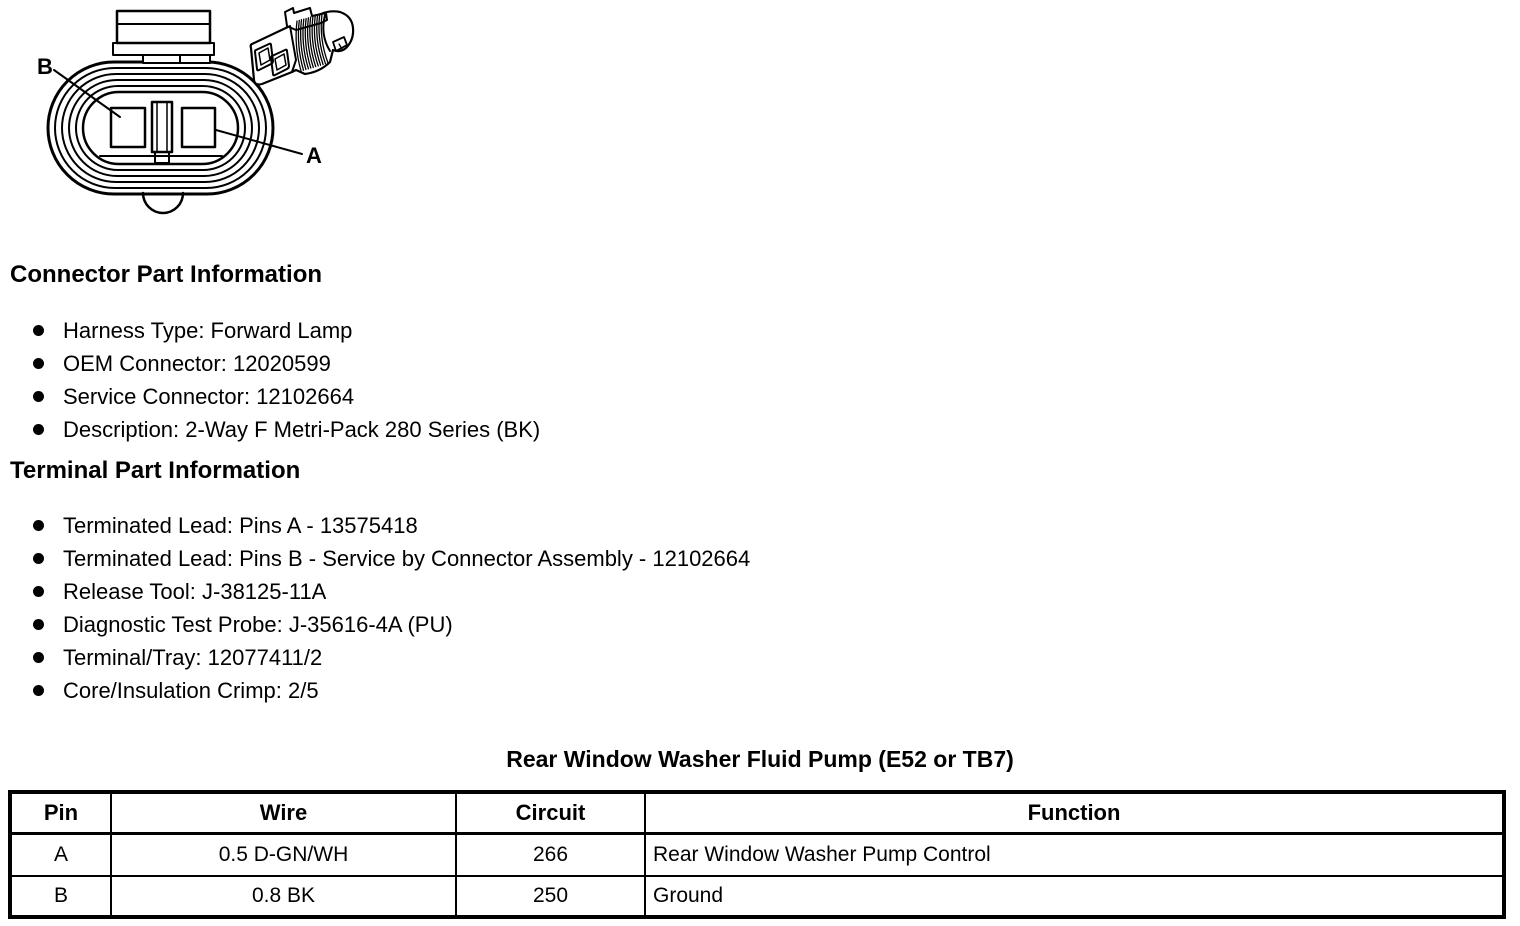 This screenshot has height=926, width=1520. I want to click on table-row: B 0.8 BK 250 Ground, so click(757, 896).